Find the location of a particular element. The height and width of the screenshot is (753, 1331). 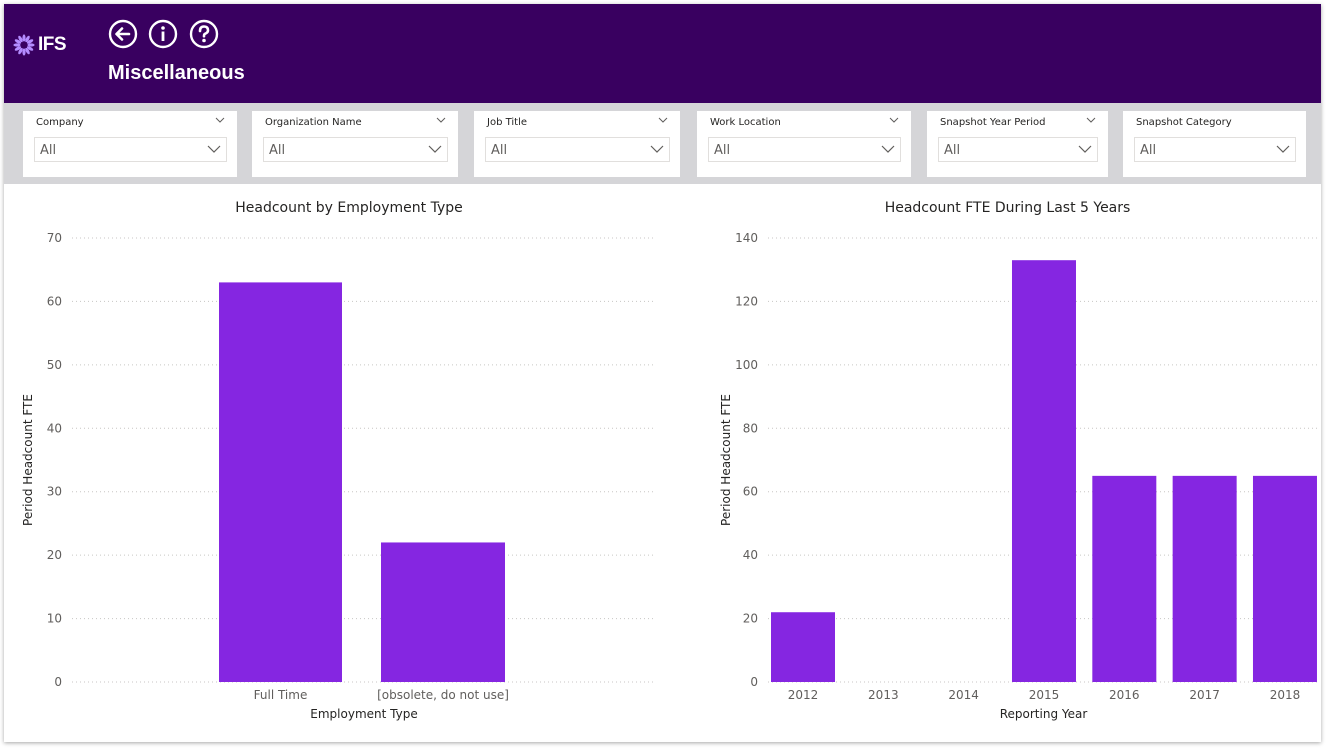

y-tick-label: 50 is located at coordinates (54, 365).